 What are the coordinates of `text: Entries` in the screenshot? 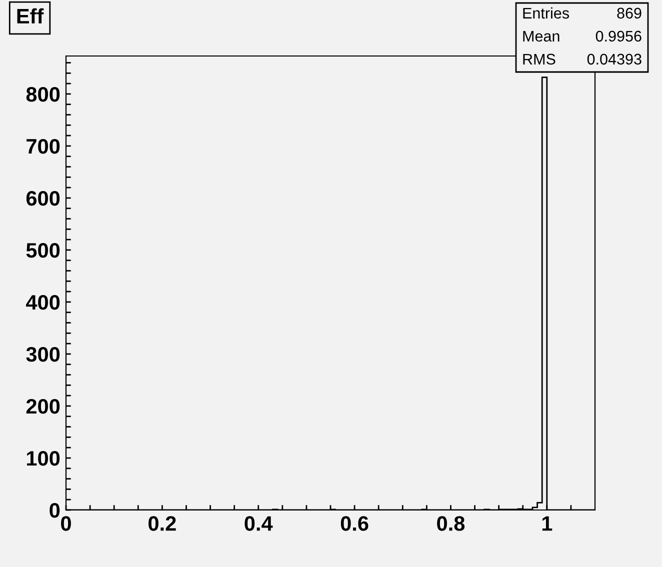 It's located at (546, 13).